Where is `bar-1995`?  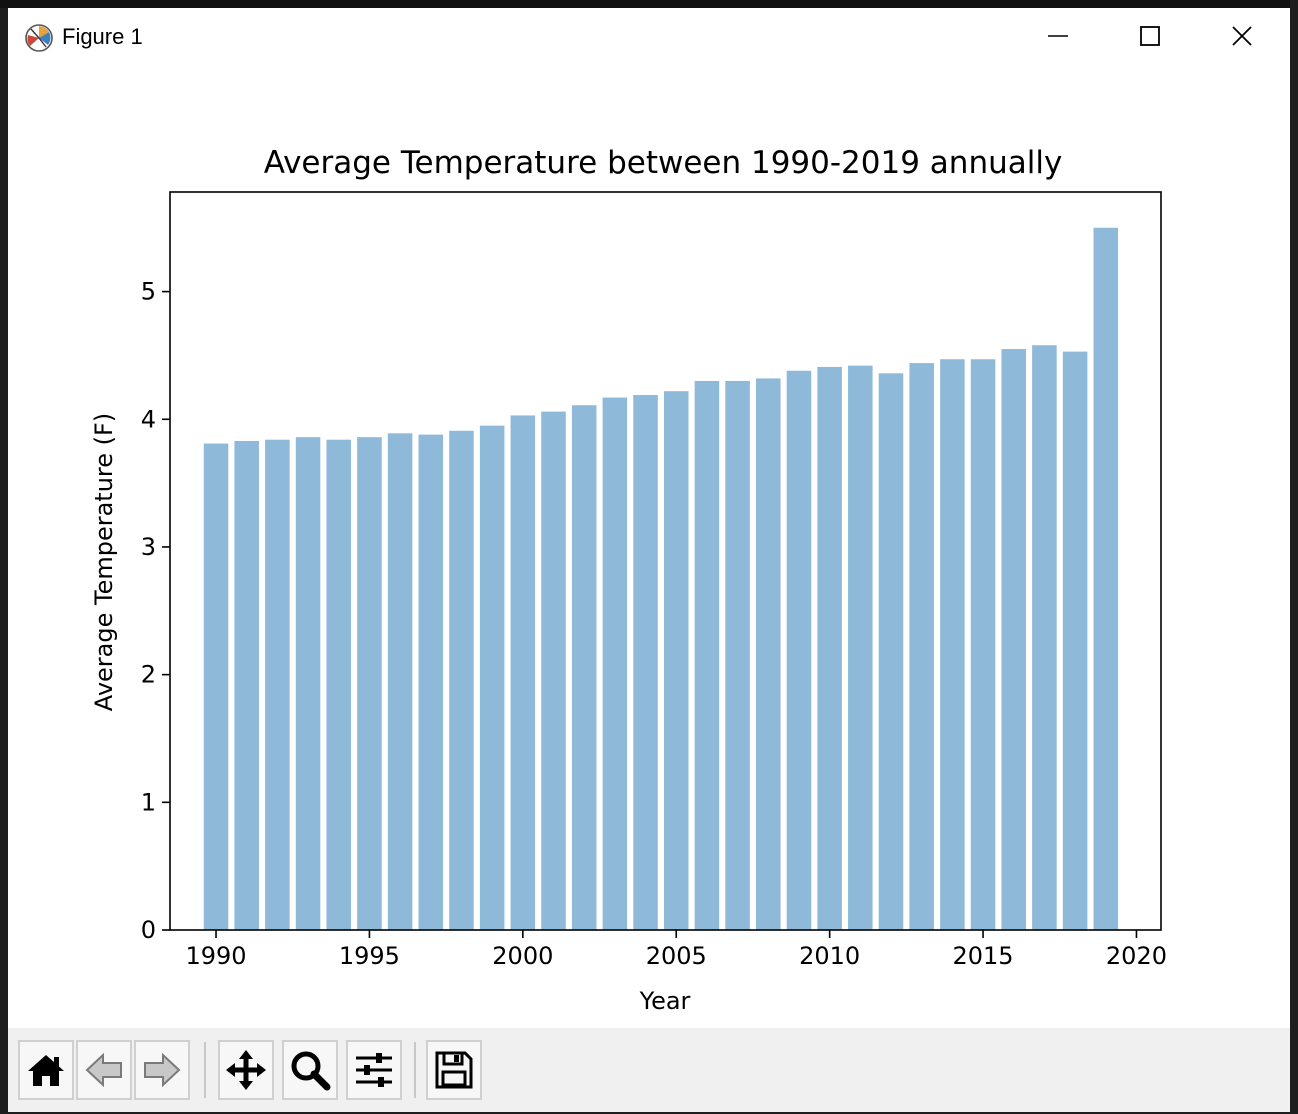 bar-1995 is located at coordinates (369, 683).